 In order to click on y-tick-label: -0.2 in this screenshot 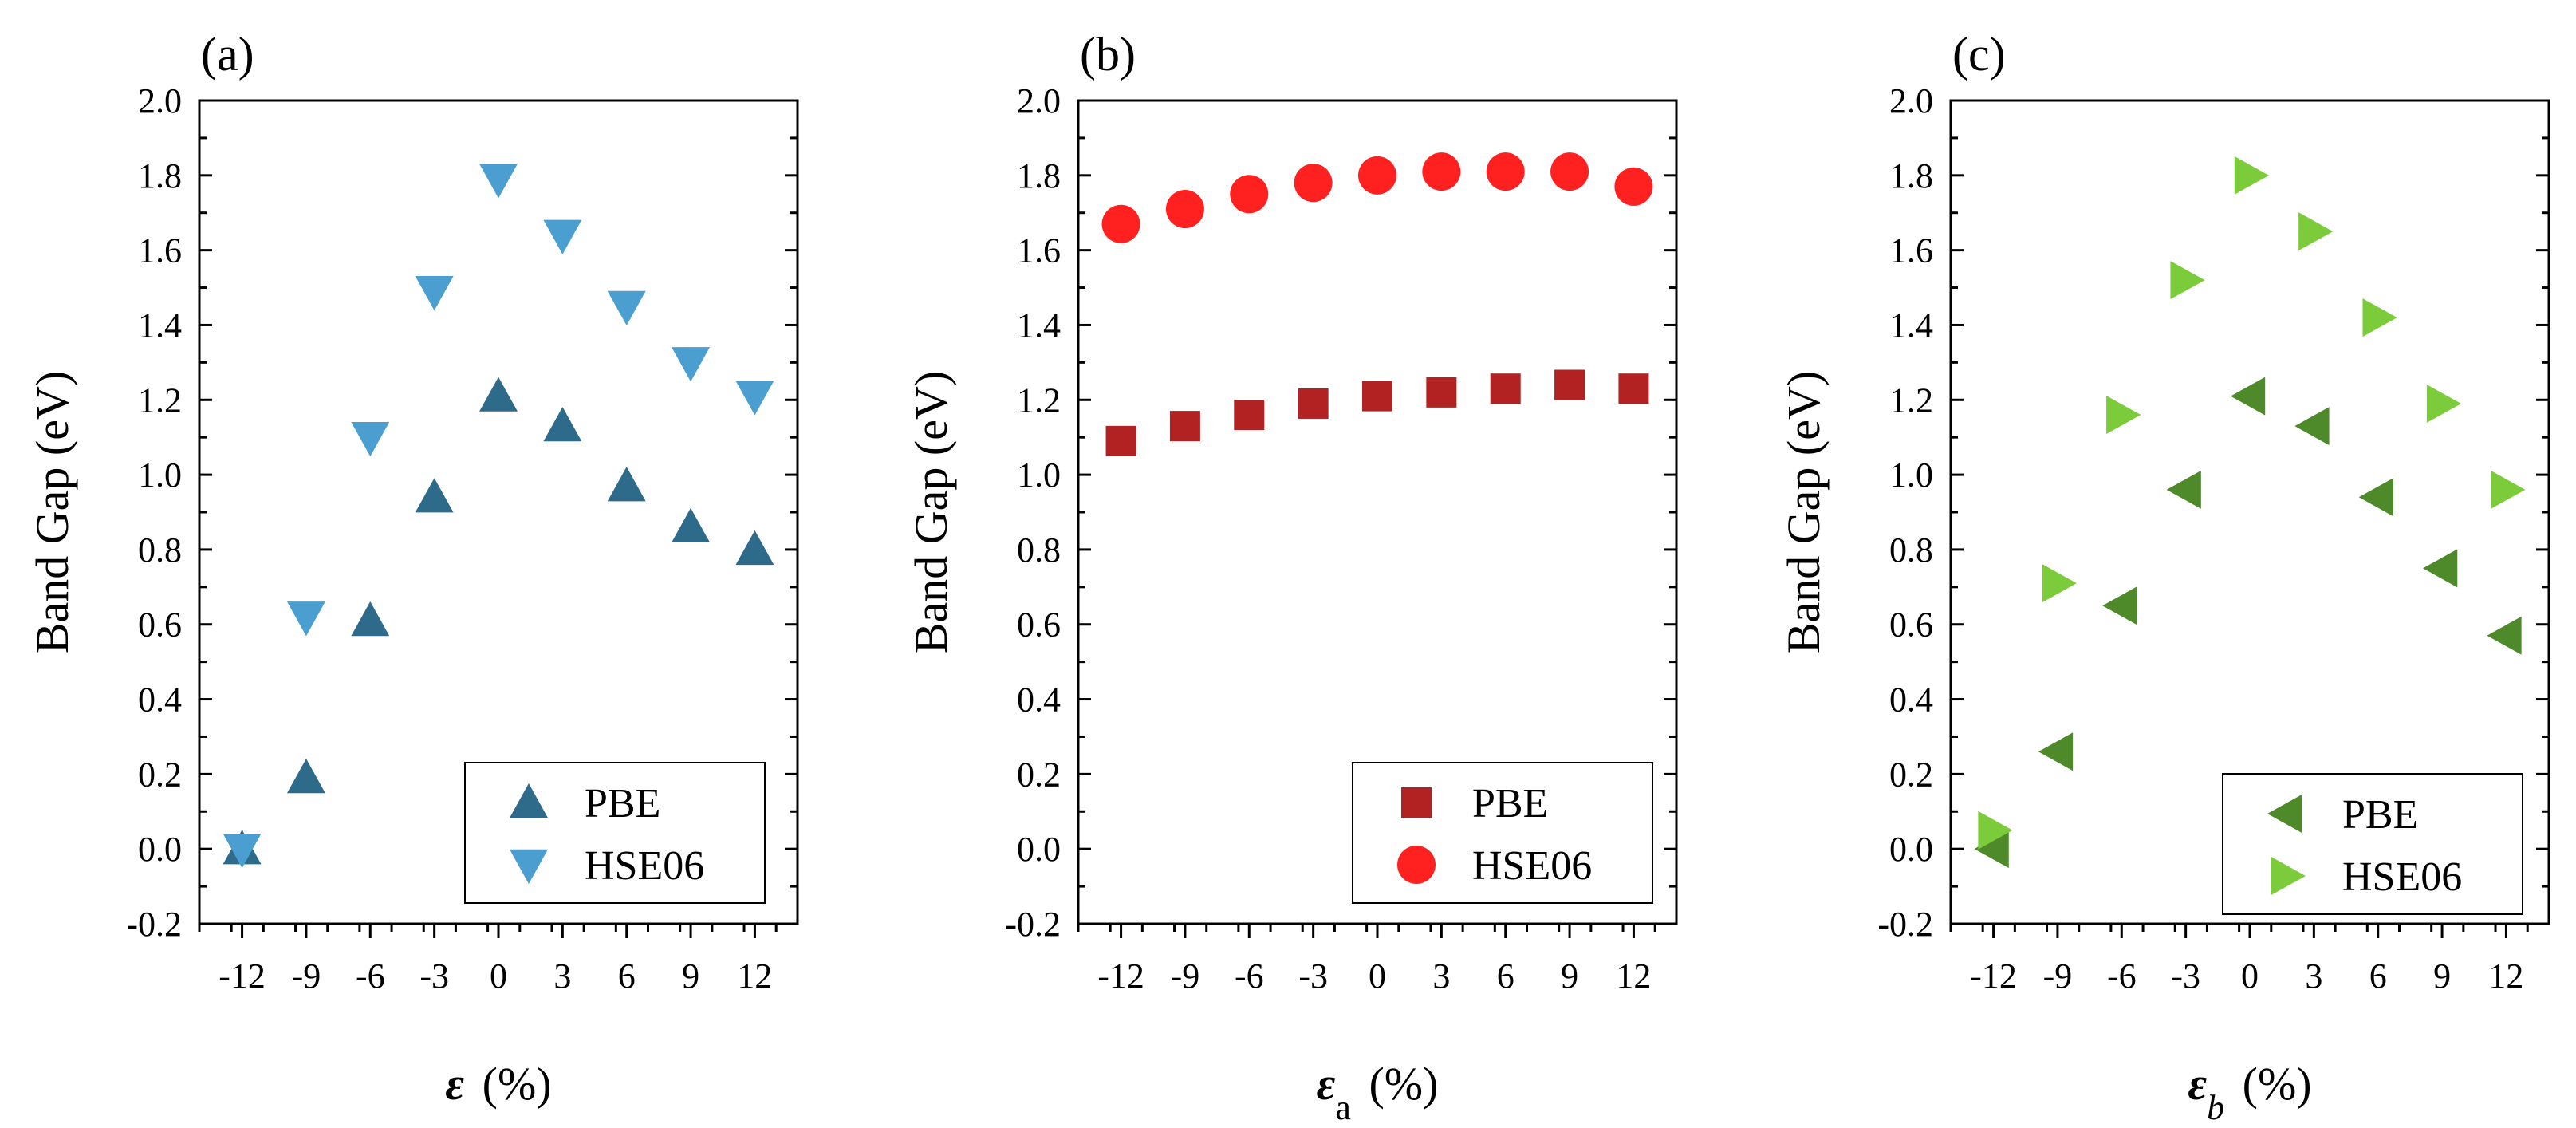, I will do `click(1033, 925)`.